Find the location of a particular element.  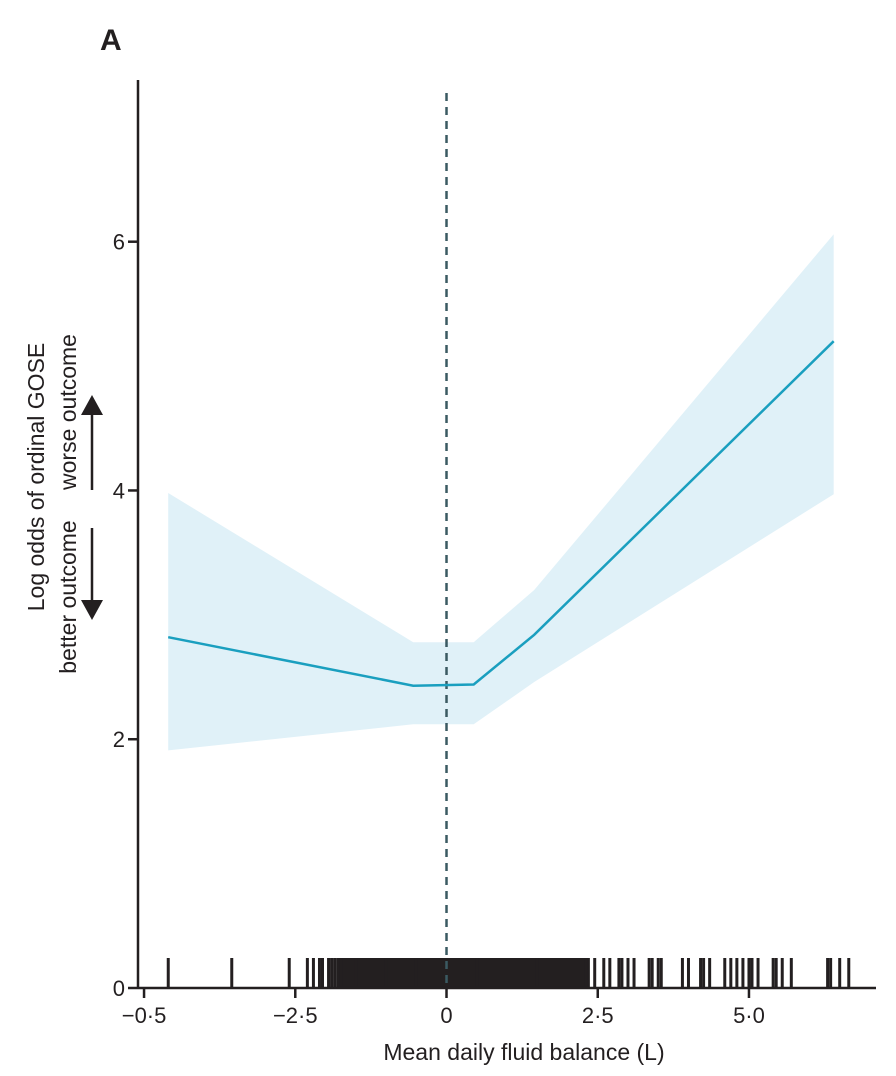

y-axis-title: Log odds of ordinal GOSE is located at coordinates (36, 477).